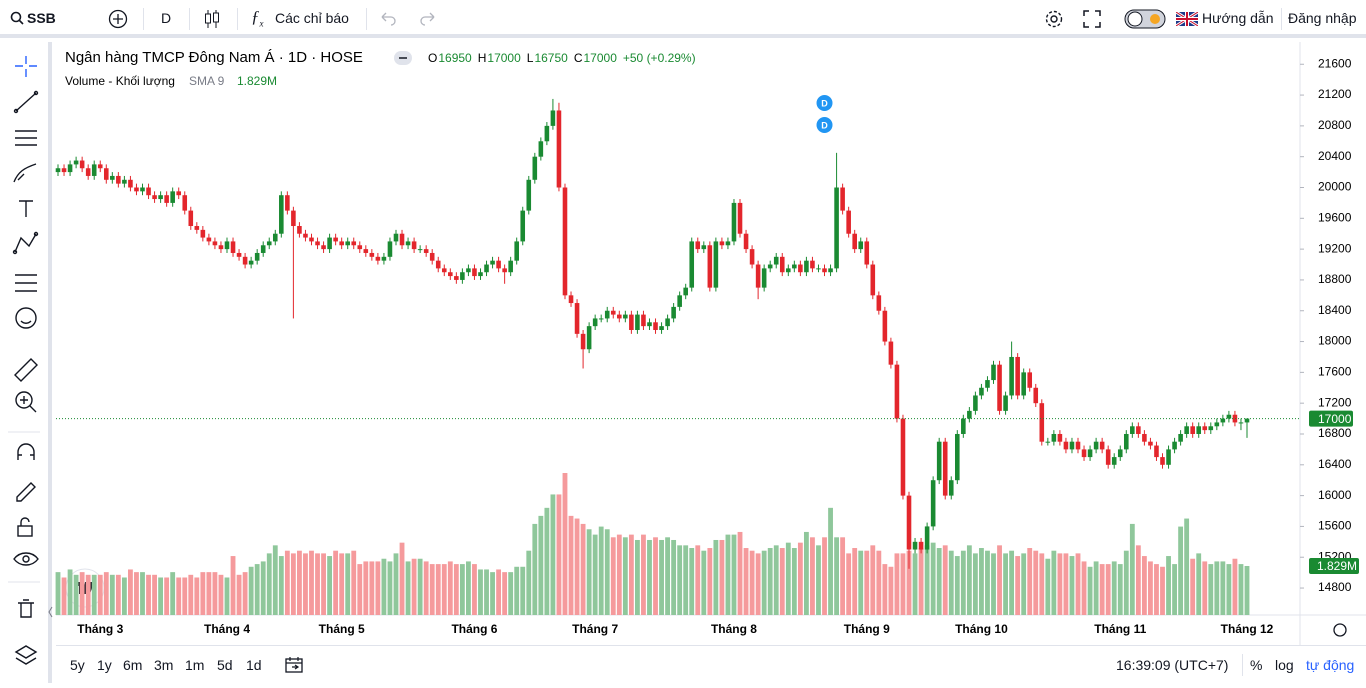 The image size is (1366, 688). What do you see at coordinates (432, 58) in the screenshot?
I see `ohlc-letter: O` at bounding box center [432, 58].